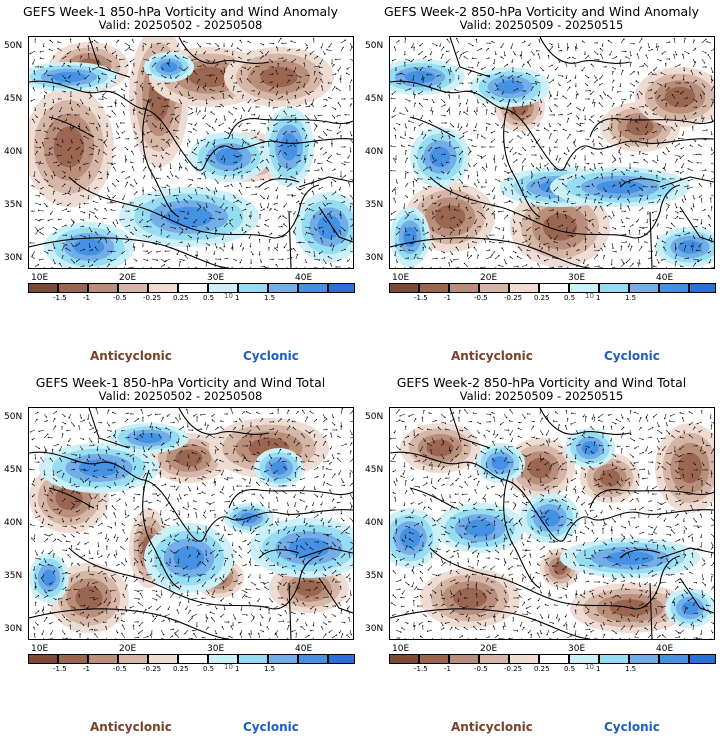 The height and width of the screenshot is (742, 722). I want to click on longitude-label: 10E, so click(401, 278).